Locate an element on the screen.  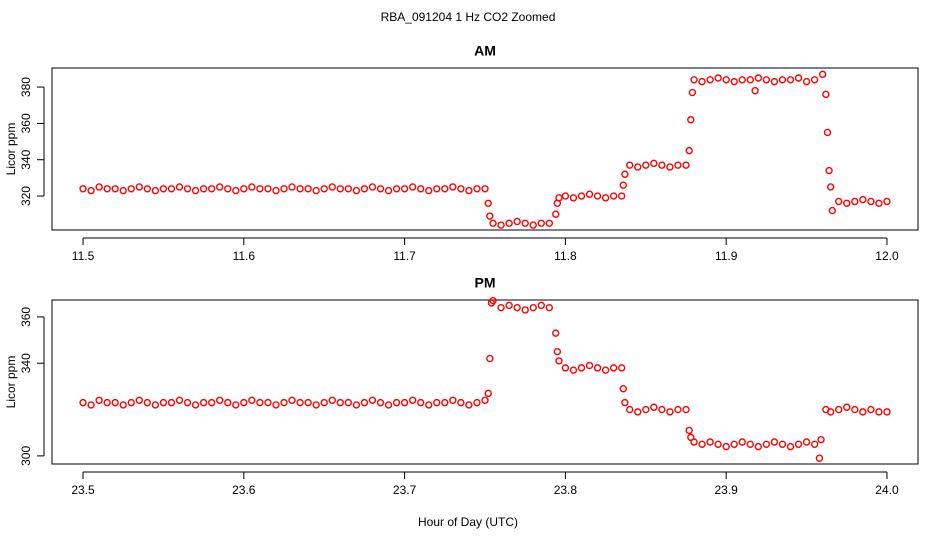
x-tick-label: 23.6 is located at coordinates (244, 490).